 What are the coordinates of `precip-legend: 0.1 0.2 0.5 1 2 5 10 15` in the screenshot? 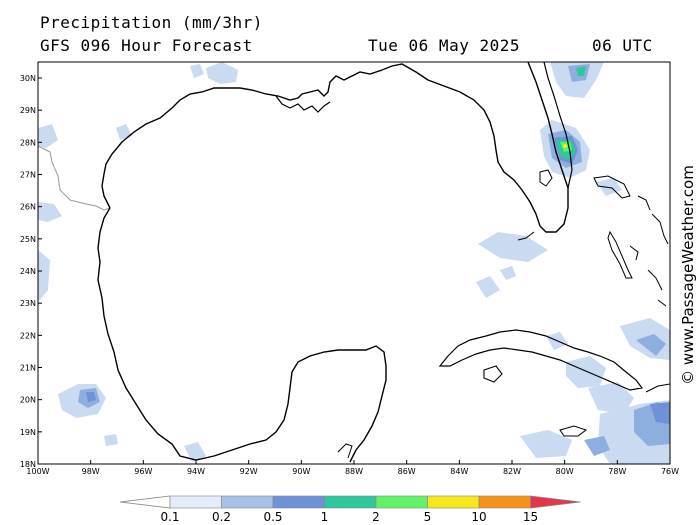 It's located at (350, 509).